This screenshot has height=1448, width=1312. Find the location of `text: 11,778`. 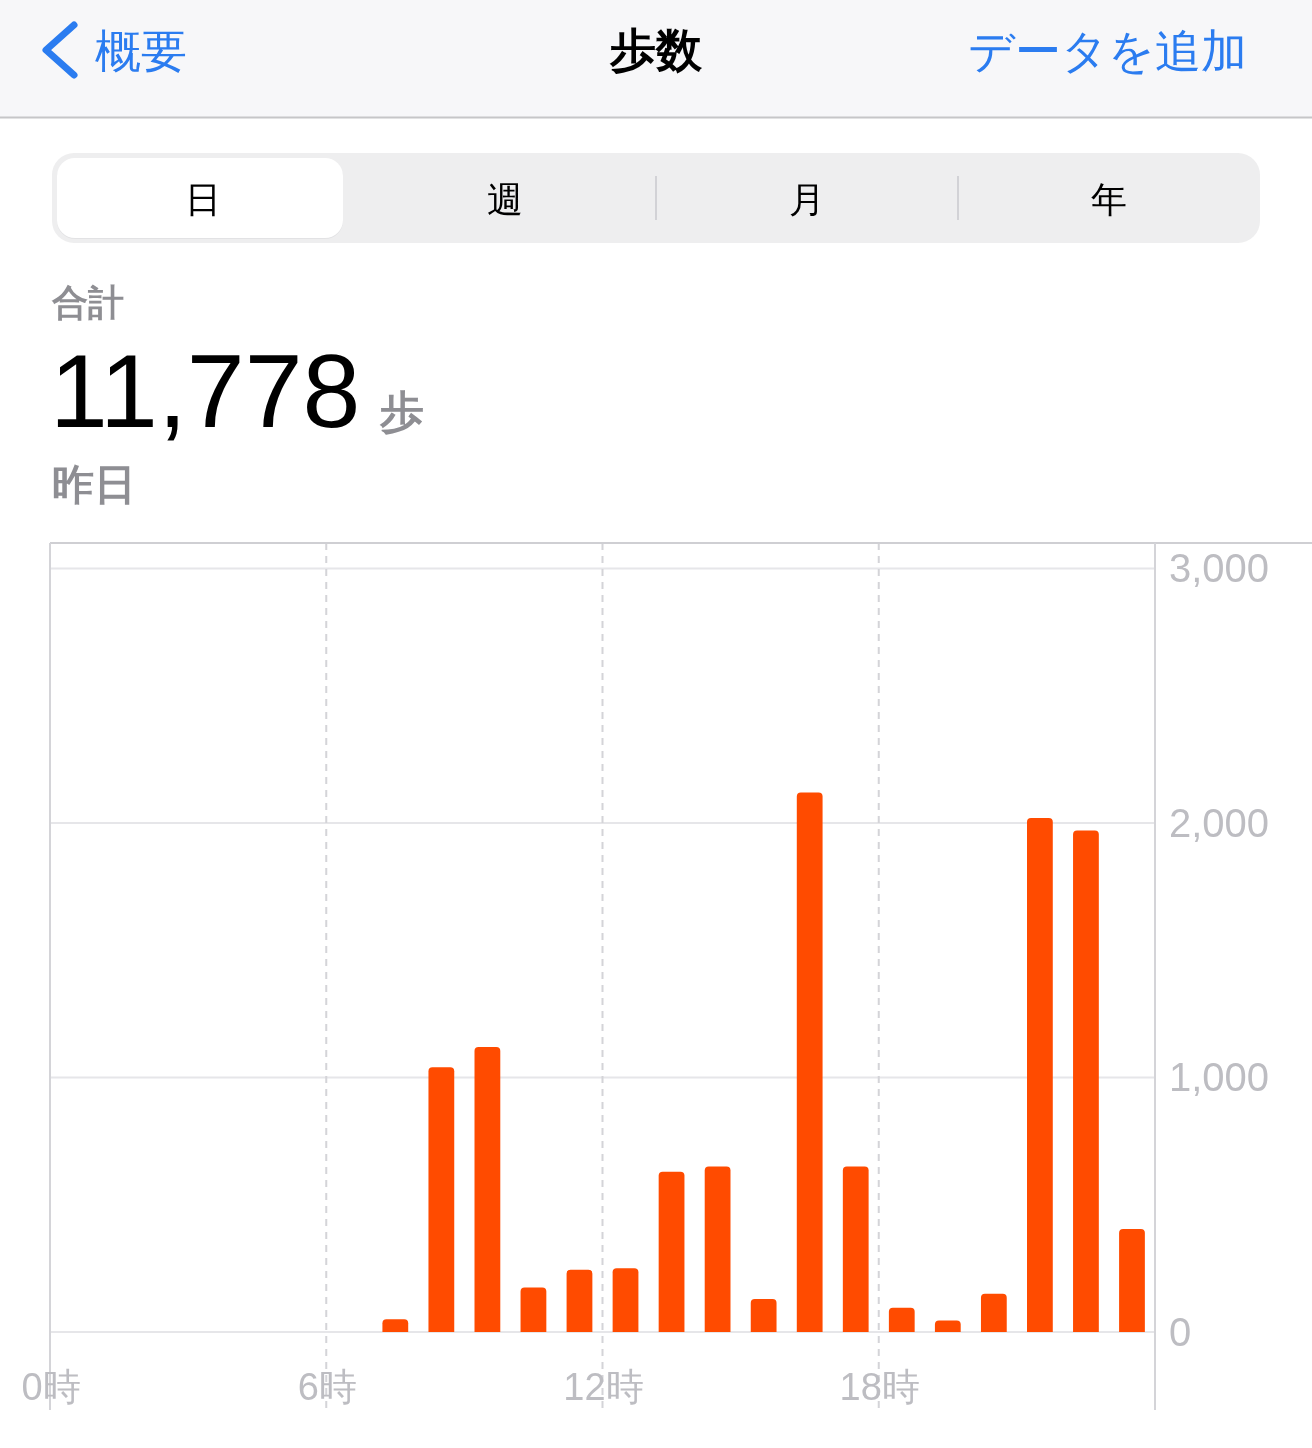

text: 11,778 is located at coordinates (205, 391).